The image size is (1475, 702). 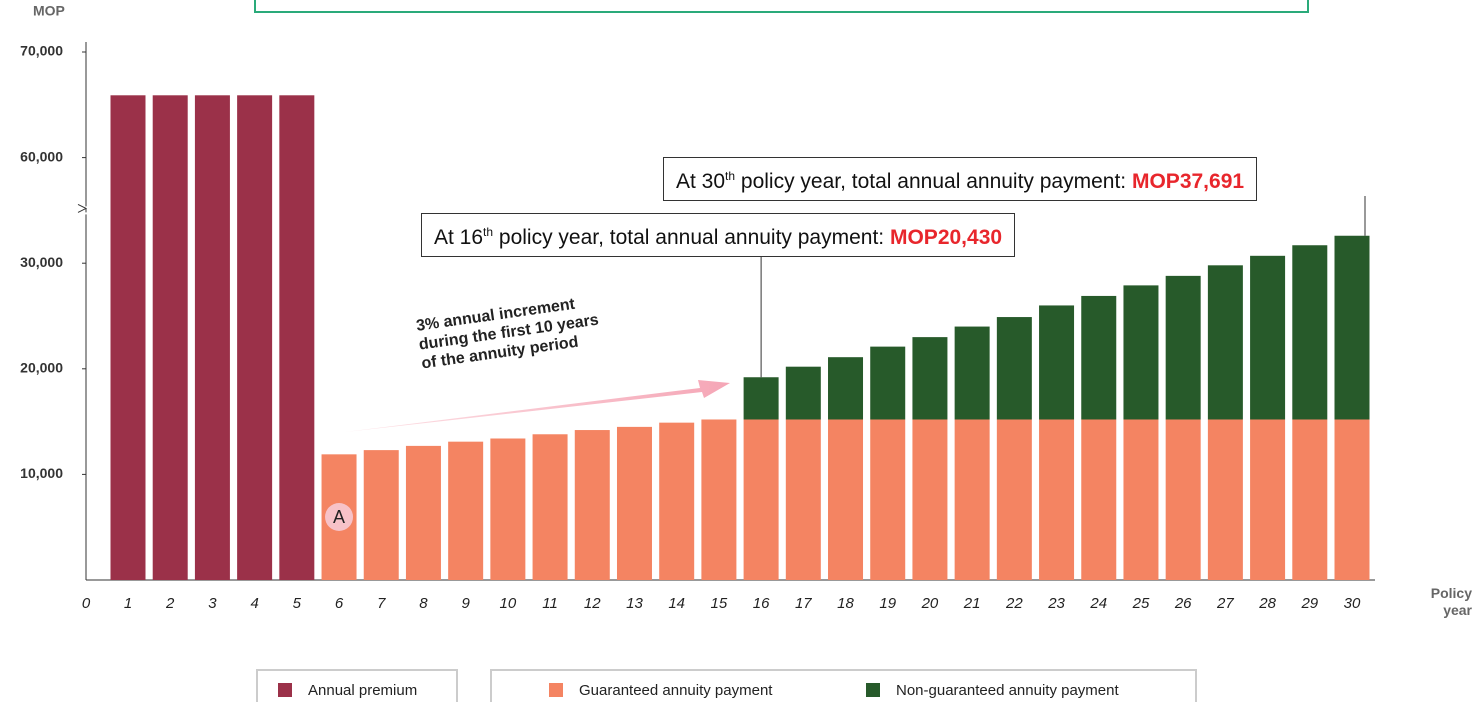 What do you see at coordinates (972, 603) in the screenshot?
I see `x-tick-label: 21` at bounding box center [972, 603].